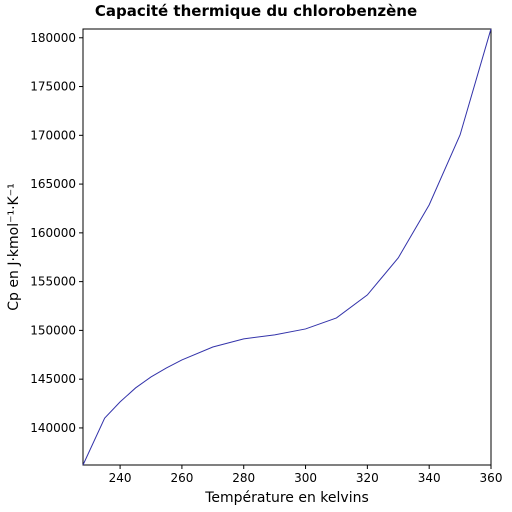 The height and width of the screenshot is (512, 512). Describe the element at coordinates (429, 478) in the screenshot. I see `x-tick-label: 340` at that location.